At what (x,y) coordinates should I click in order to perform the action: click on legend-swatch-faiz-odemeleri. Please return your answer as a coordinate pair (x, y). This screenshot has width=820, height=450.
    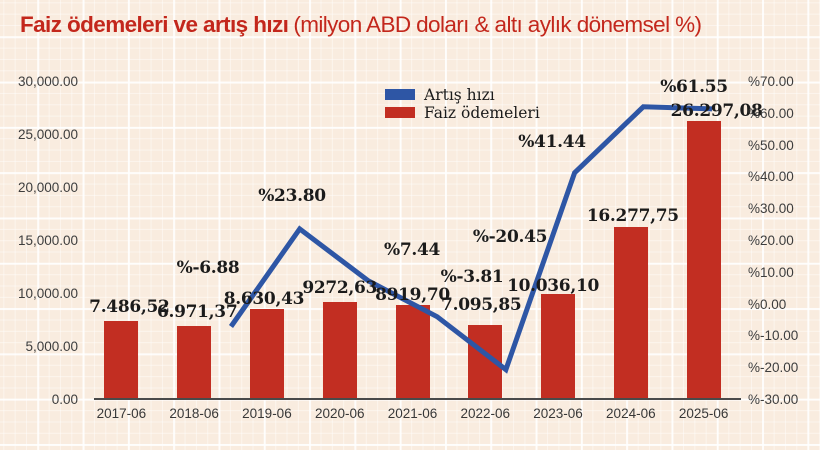
    Looking at the image, I should click on (400, 112).